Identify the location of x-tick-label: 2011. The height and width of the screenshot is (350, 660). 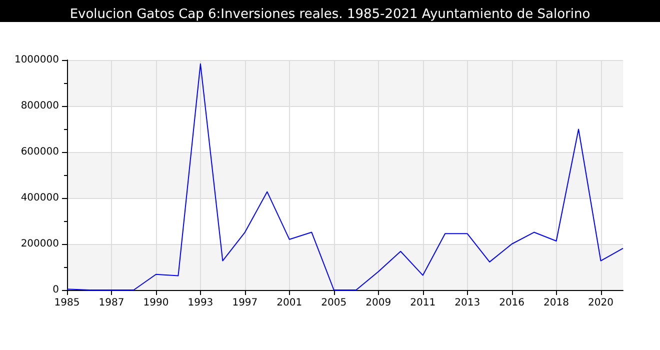
(423, 303).